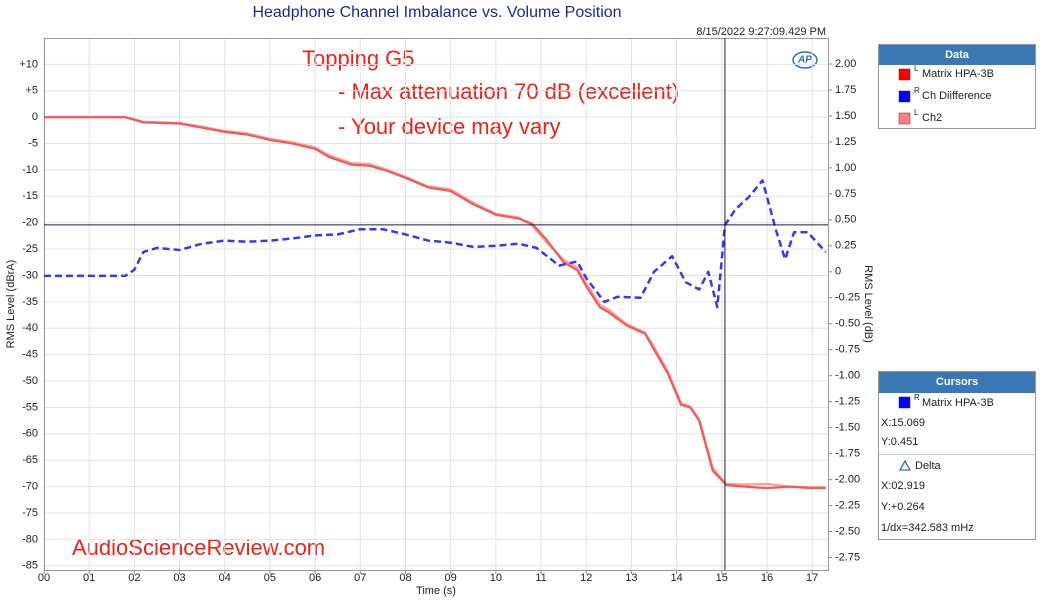 The height and width of the screenshot is (600, 1040). Describe the element at coordinates (845, 220) in the screenshot. I see `y2-tick-label: 0.50` at that location.